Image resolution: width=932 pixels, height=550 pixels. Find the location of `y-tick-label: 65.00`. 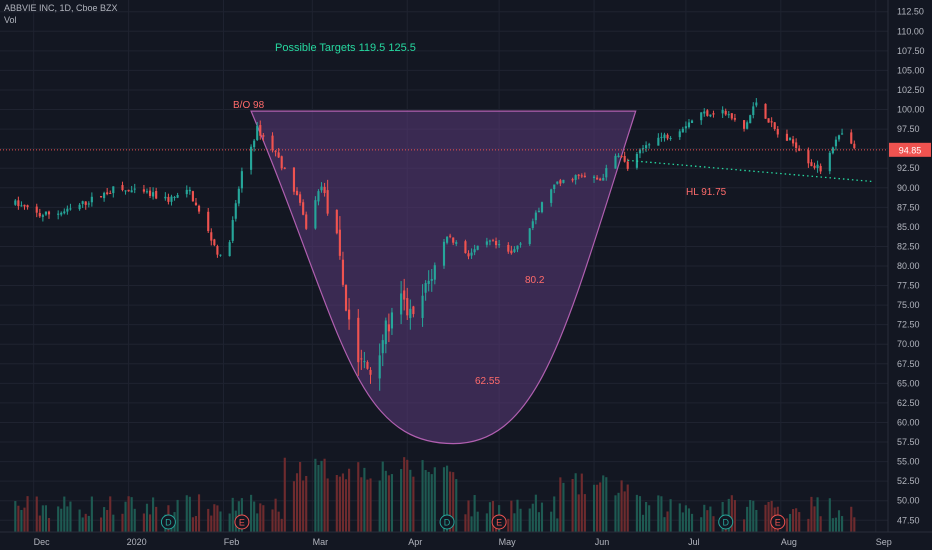

y-tick-label: 65.00 is located at coordinates (908, 383).